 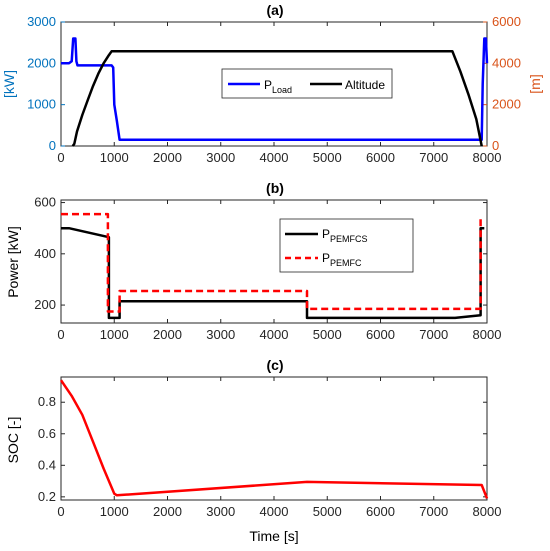 I want to click on legend-pemfc-label: PPEMFC, so click(x=342, y=259).